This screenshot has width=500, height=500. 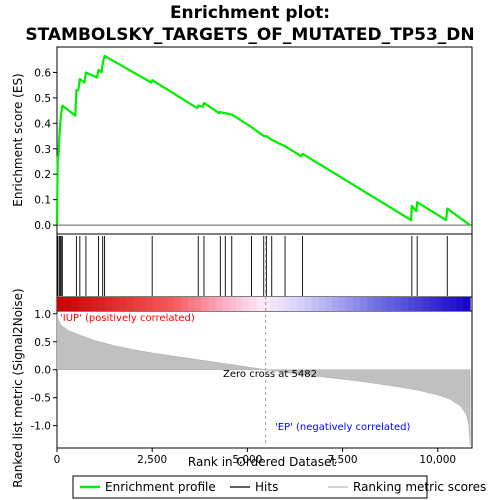 What do you see at coordinates (437, 460) in the screenshot?
I see `x-tick-label: 10,000` at bounding box center [437, 460].